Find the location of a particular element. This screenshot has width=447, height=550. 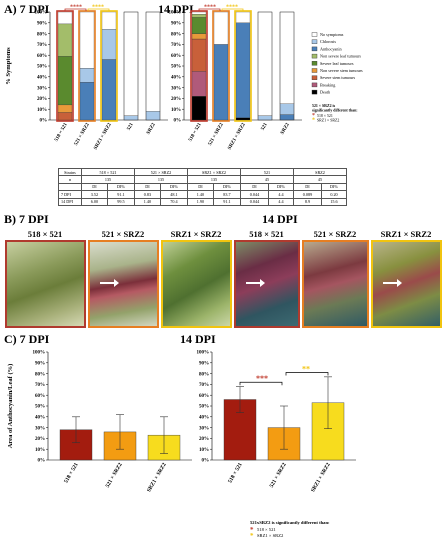

y-axis-title: % Symptoms is located at coordinates (8, 66).